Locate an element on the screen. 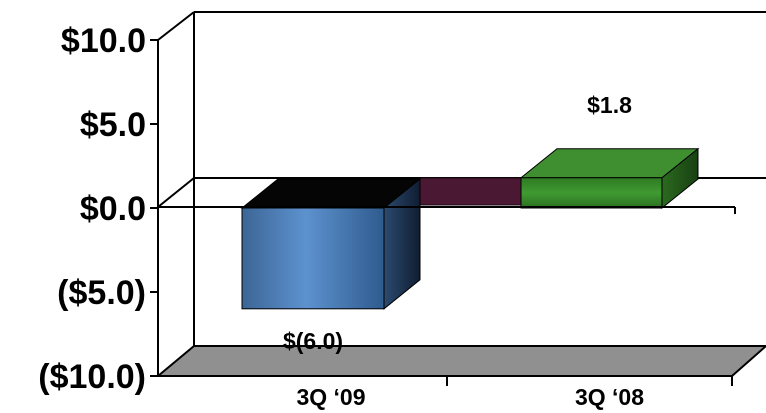  y-axis-ticks: $10.0 $5.0 $0.0 ($5.0) ($10.0) is located at coordinates (98, 209).